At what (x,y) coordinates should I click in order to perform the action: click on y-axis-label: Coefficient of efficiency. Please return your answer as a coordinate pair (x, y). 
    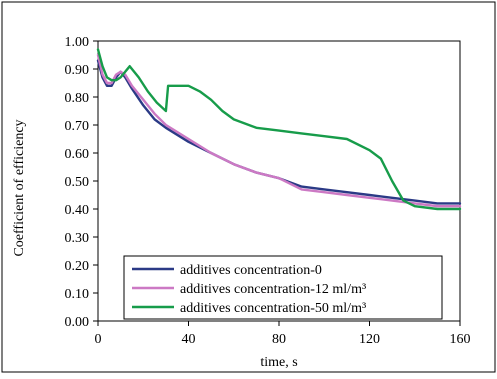
    Looking at the image, I should click on (19, 187).